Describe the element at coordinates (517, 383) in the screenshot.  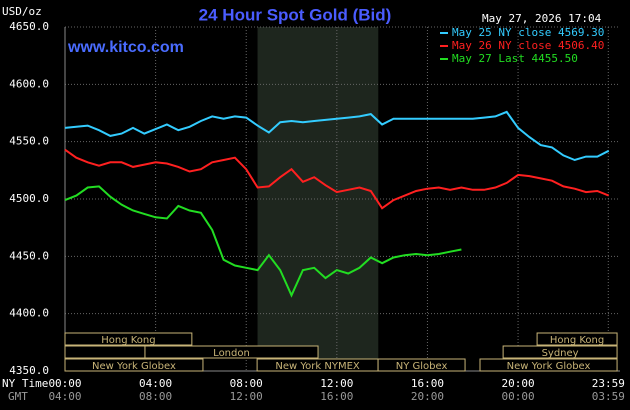
I see `x-tick-label: 20:00` at that location.